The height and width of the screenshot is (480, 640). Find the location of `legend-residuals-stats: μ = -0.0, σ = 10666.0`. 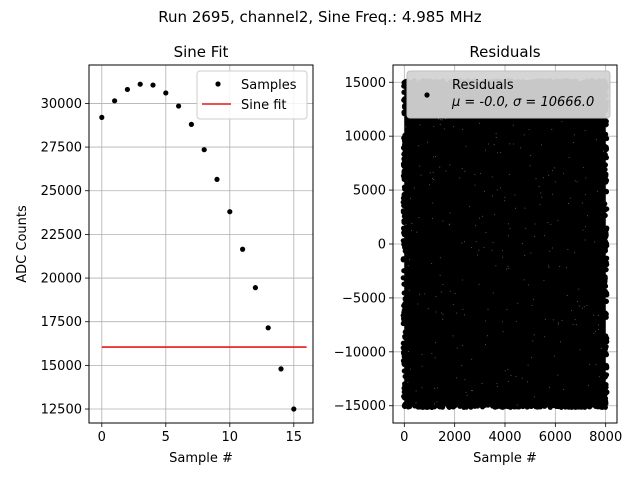

legend-residuals-stats: μ = -0.0, σ = 10666.0 is located at coordinates (522, 102).